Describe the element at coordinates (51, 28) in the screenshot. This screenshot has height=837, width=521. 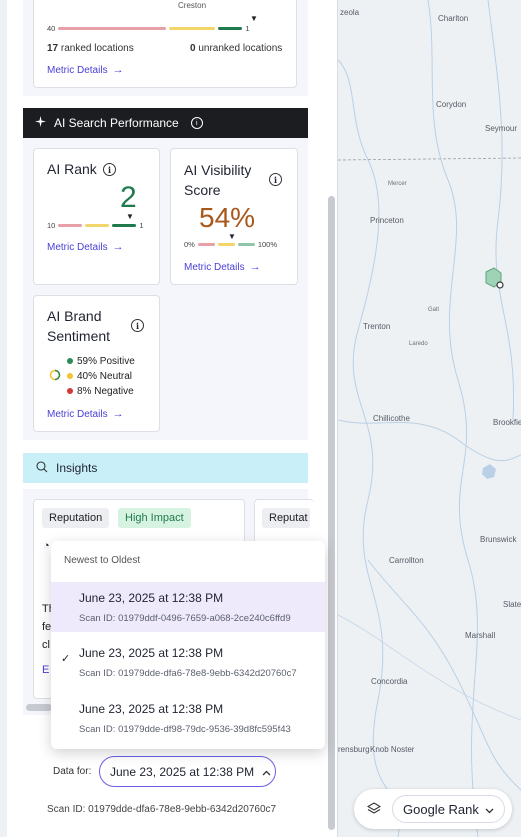
I see `scale-low-label: 40` at that location.